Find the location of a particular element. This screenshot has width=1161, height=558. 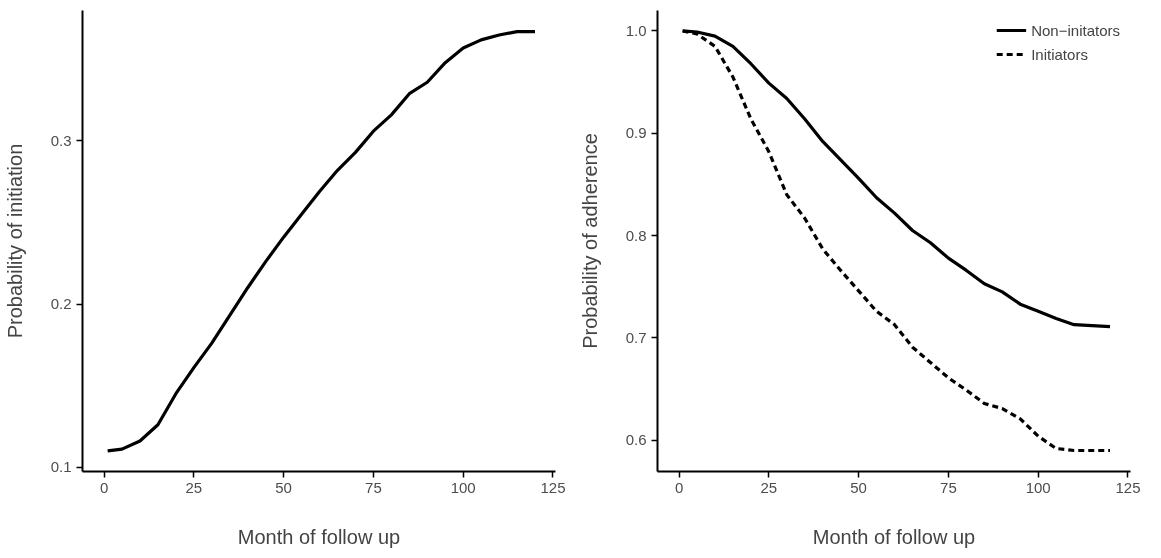

legend-label: Initiators is located at coordinates (1059, 54).